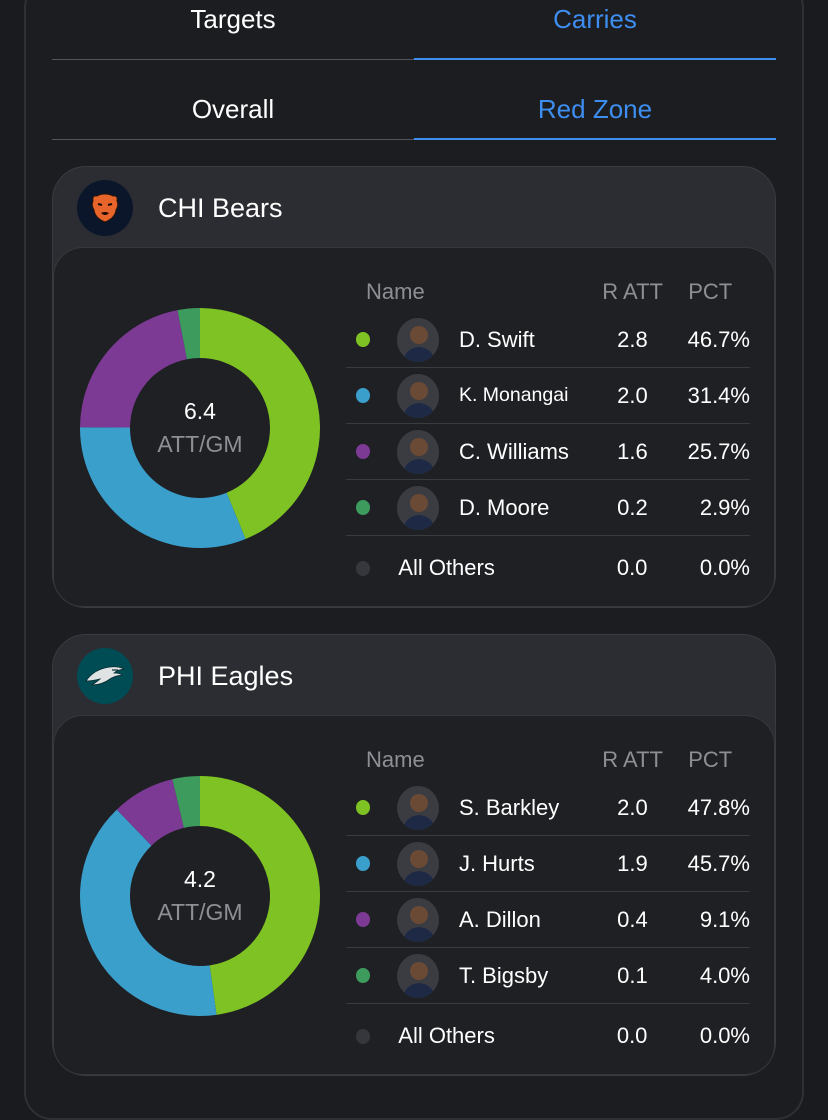 The width and height of the screenshot is (828, 1120). I want to click on table-row: C. Williams 1.6 25.7%, so click(548, 452).